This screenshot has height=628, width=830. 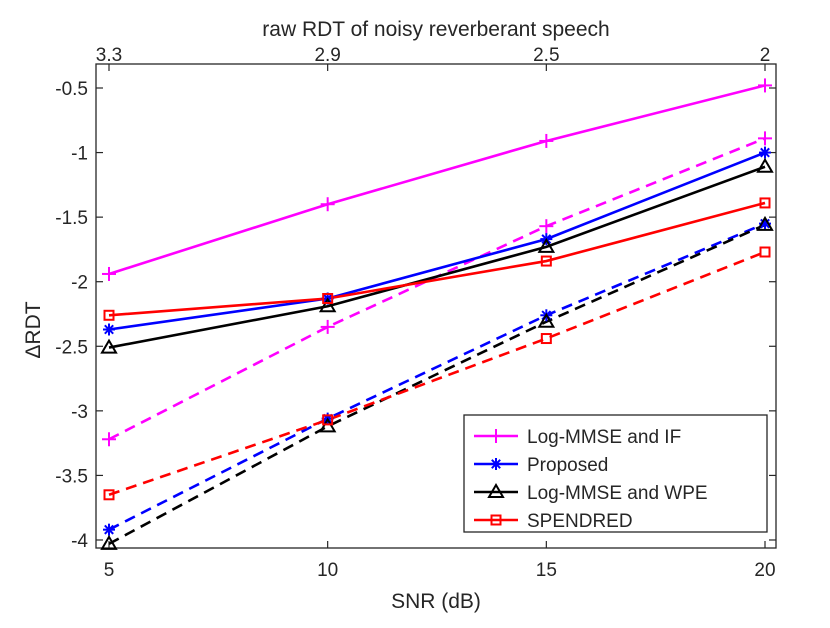 What do you see at coordinates (546, 570) in the screenshot?
I see `x-tick-label: 15` at bounding box center [546, 570].